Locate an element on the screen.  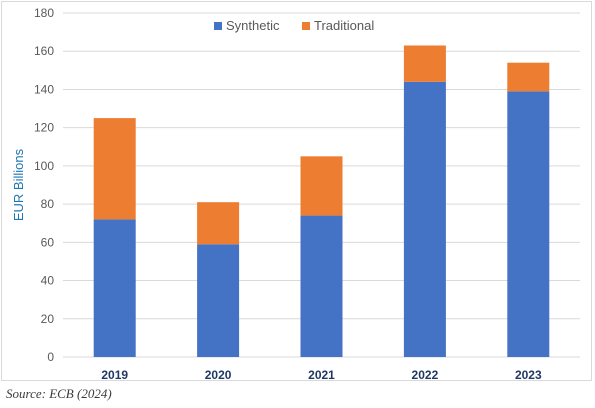
bar-synthetic-2019 is located at coordinates (114, 288).